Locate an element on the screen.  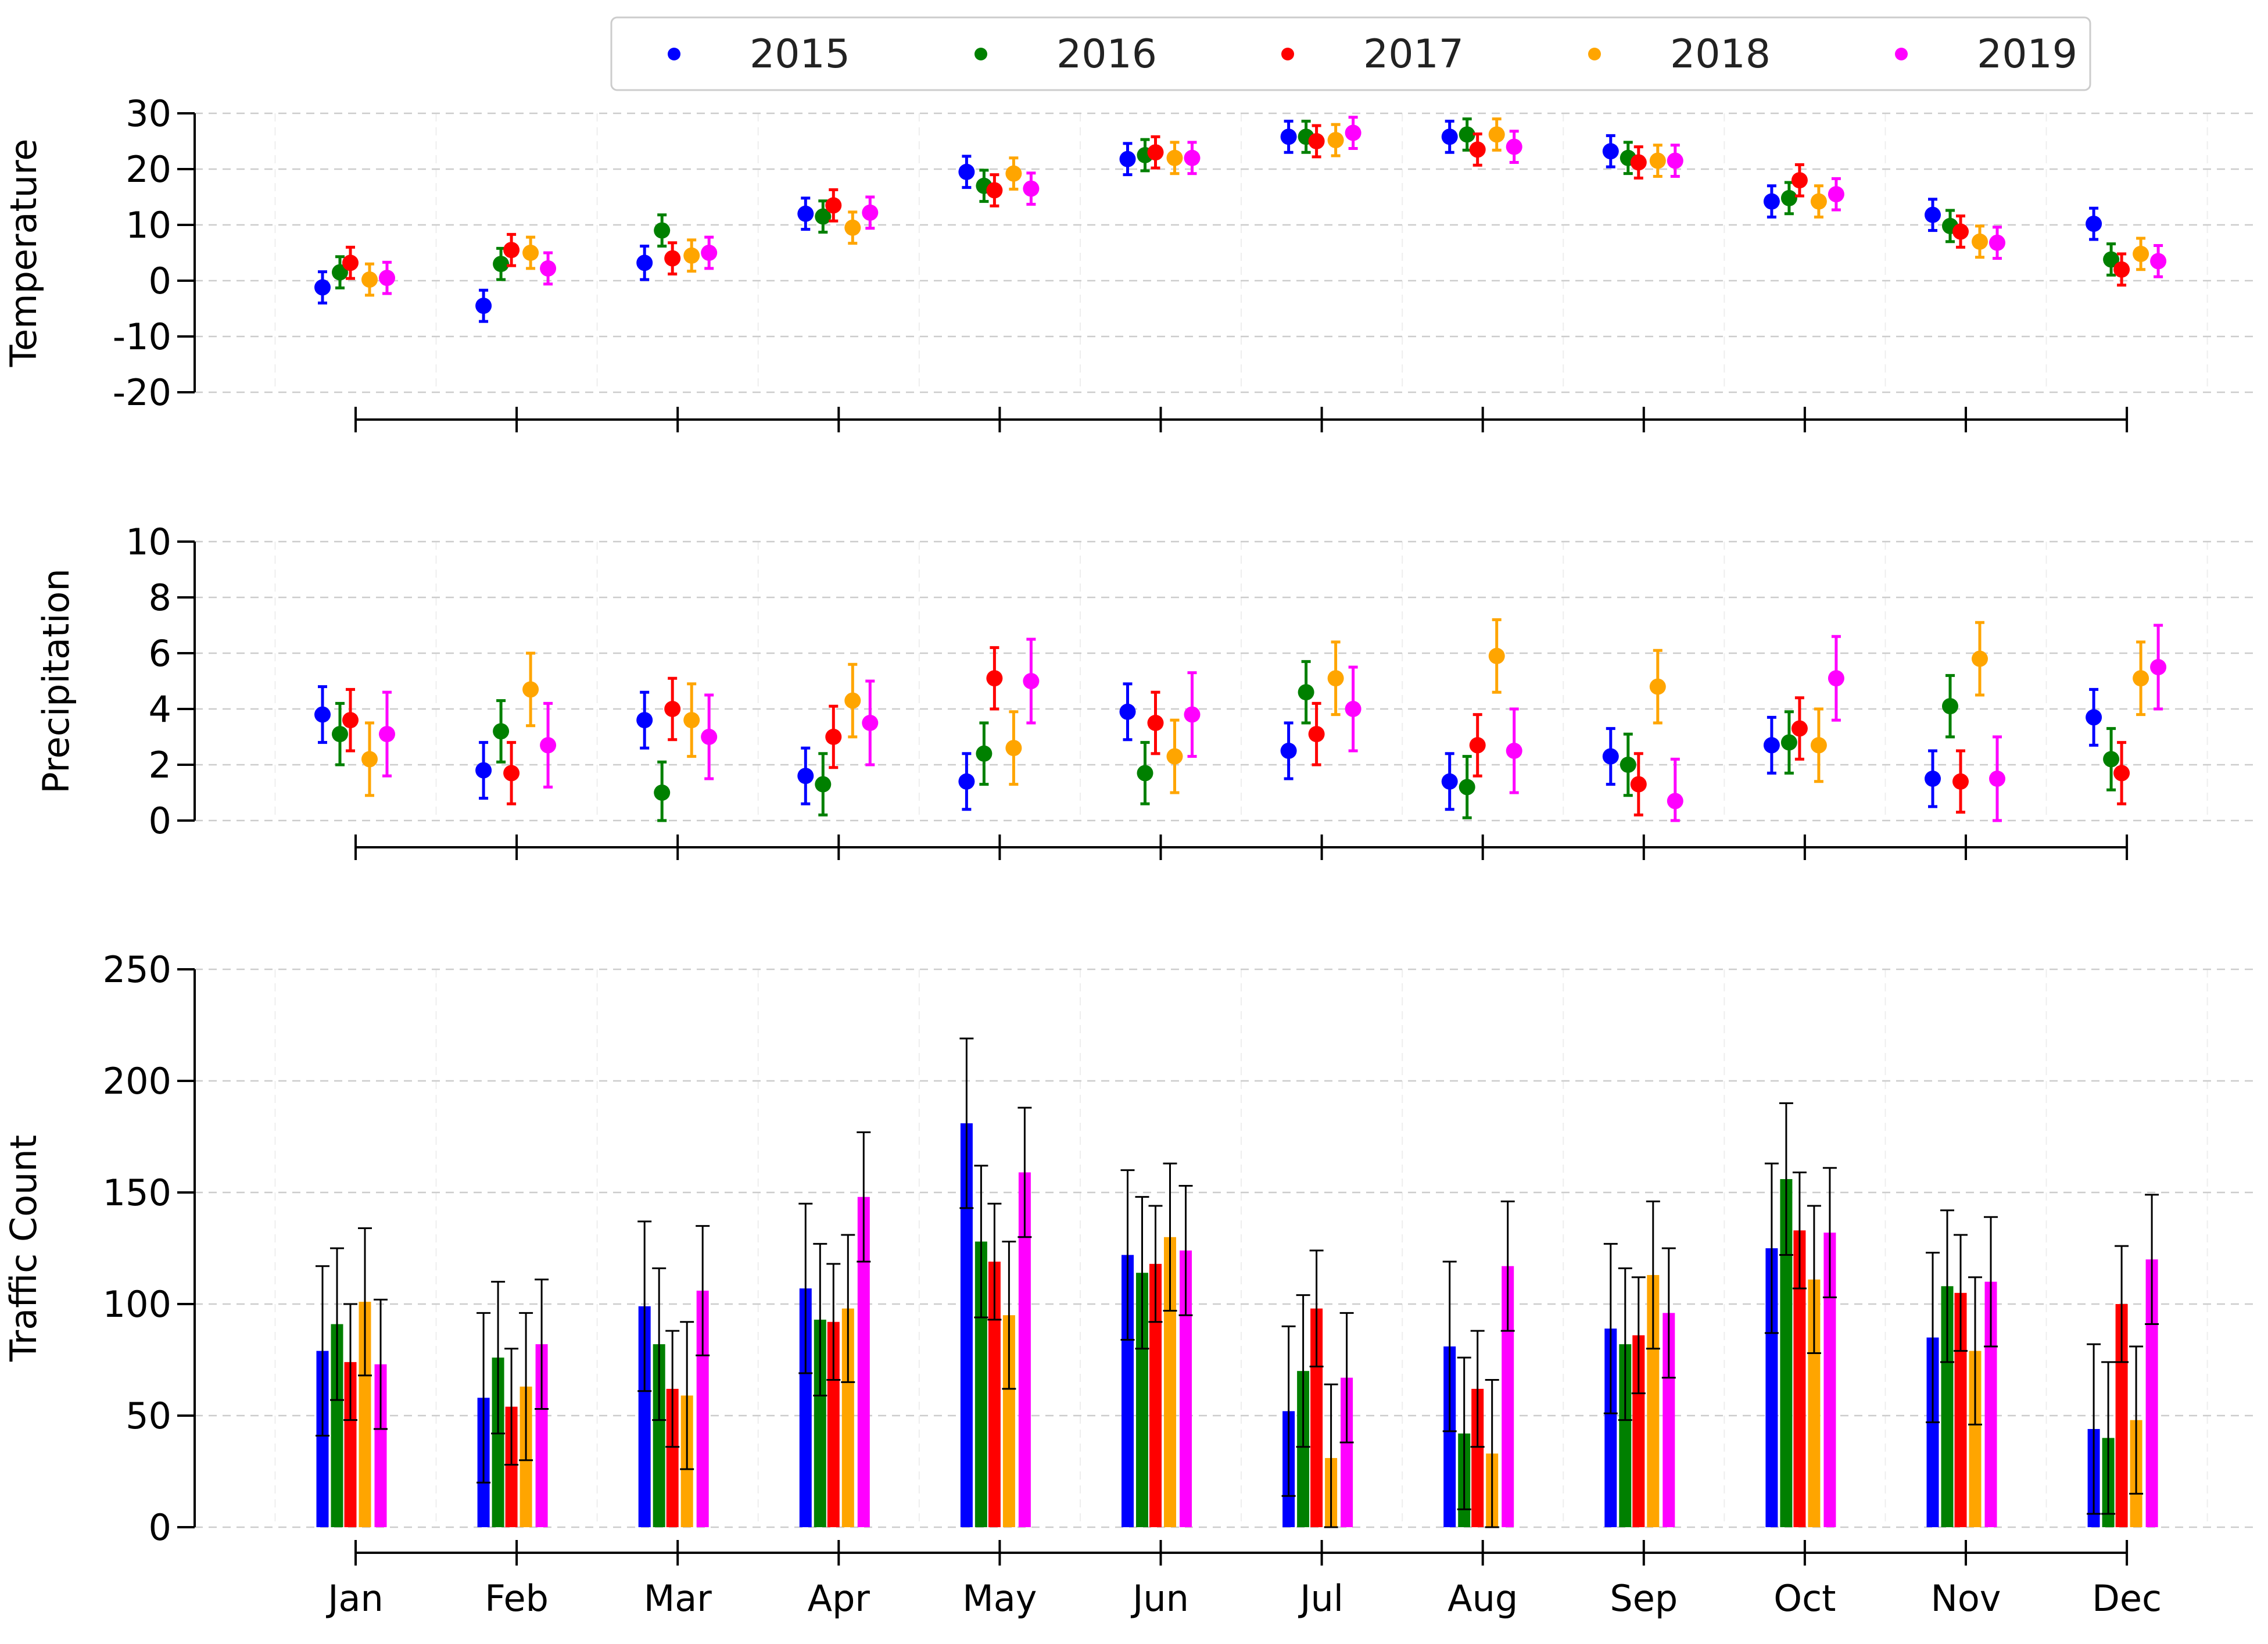
x-tick-label: Jun is located at coordinates (1159, 1598).